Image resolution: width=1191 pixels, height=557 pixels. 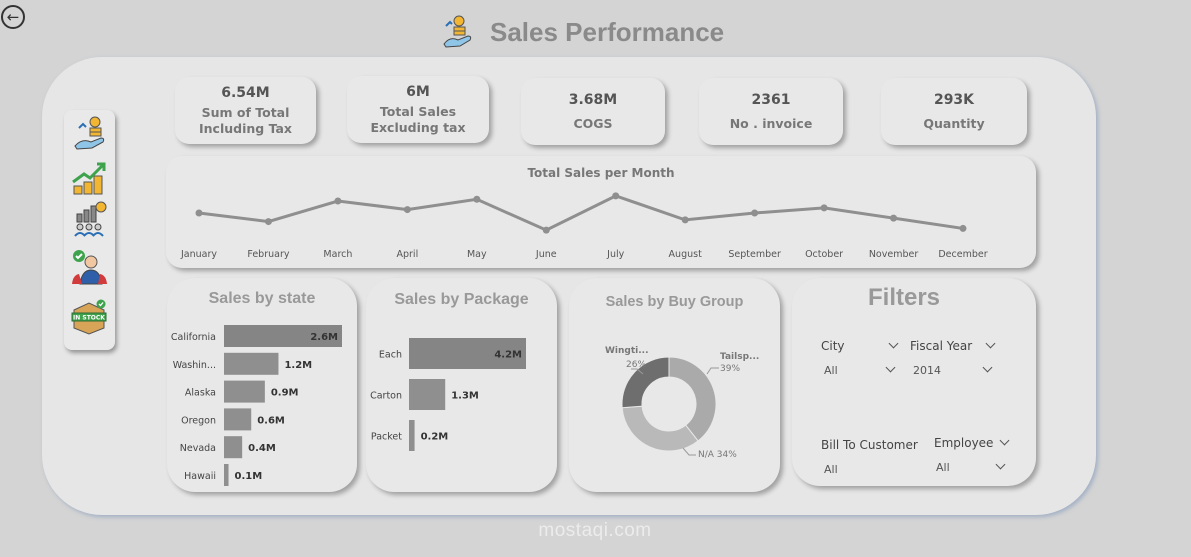 What do you see at coordinates (457, 31) in the screenshot?
I see `sales-hand-icon` at bounding box center [457, 31].